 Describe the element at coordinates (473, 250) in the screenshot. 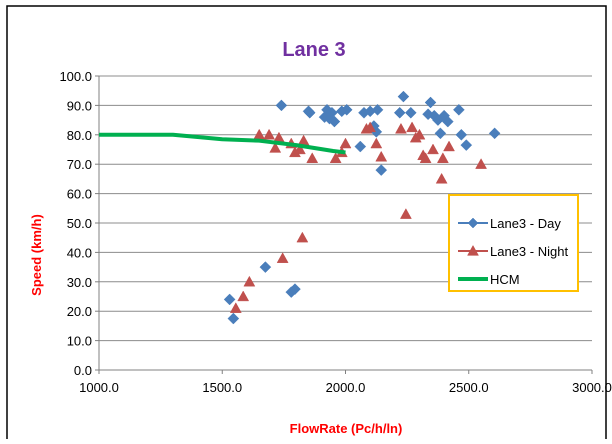

I see `legend-marker-lane3-night` at that location.